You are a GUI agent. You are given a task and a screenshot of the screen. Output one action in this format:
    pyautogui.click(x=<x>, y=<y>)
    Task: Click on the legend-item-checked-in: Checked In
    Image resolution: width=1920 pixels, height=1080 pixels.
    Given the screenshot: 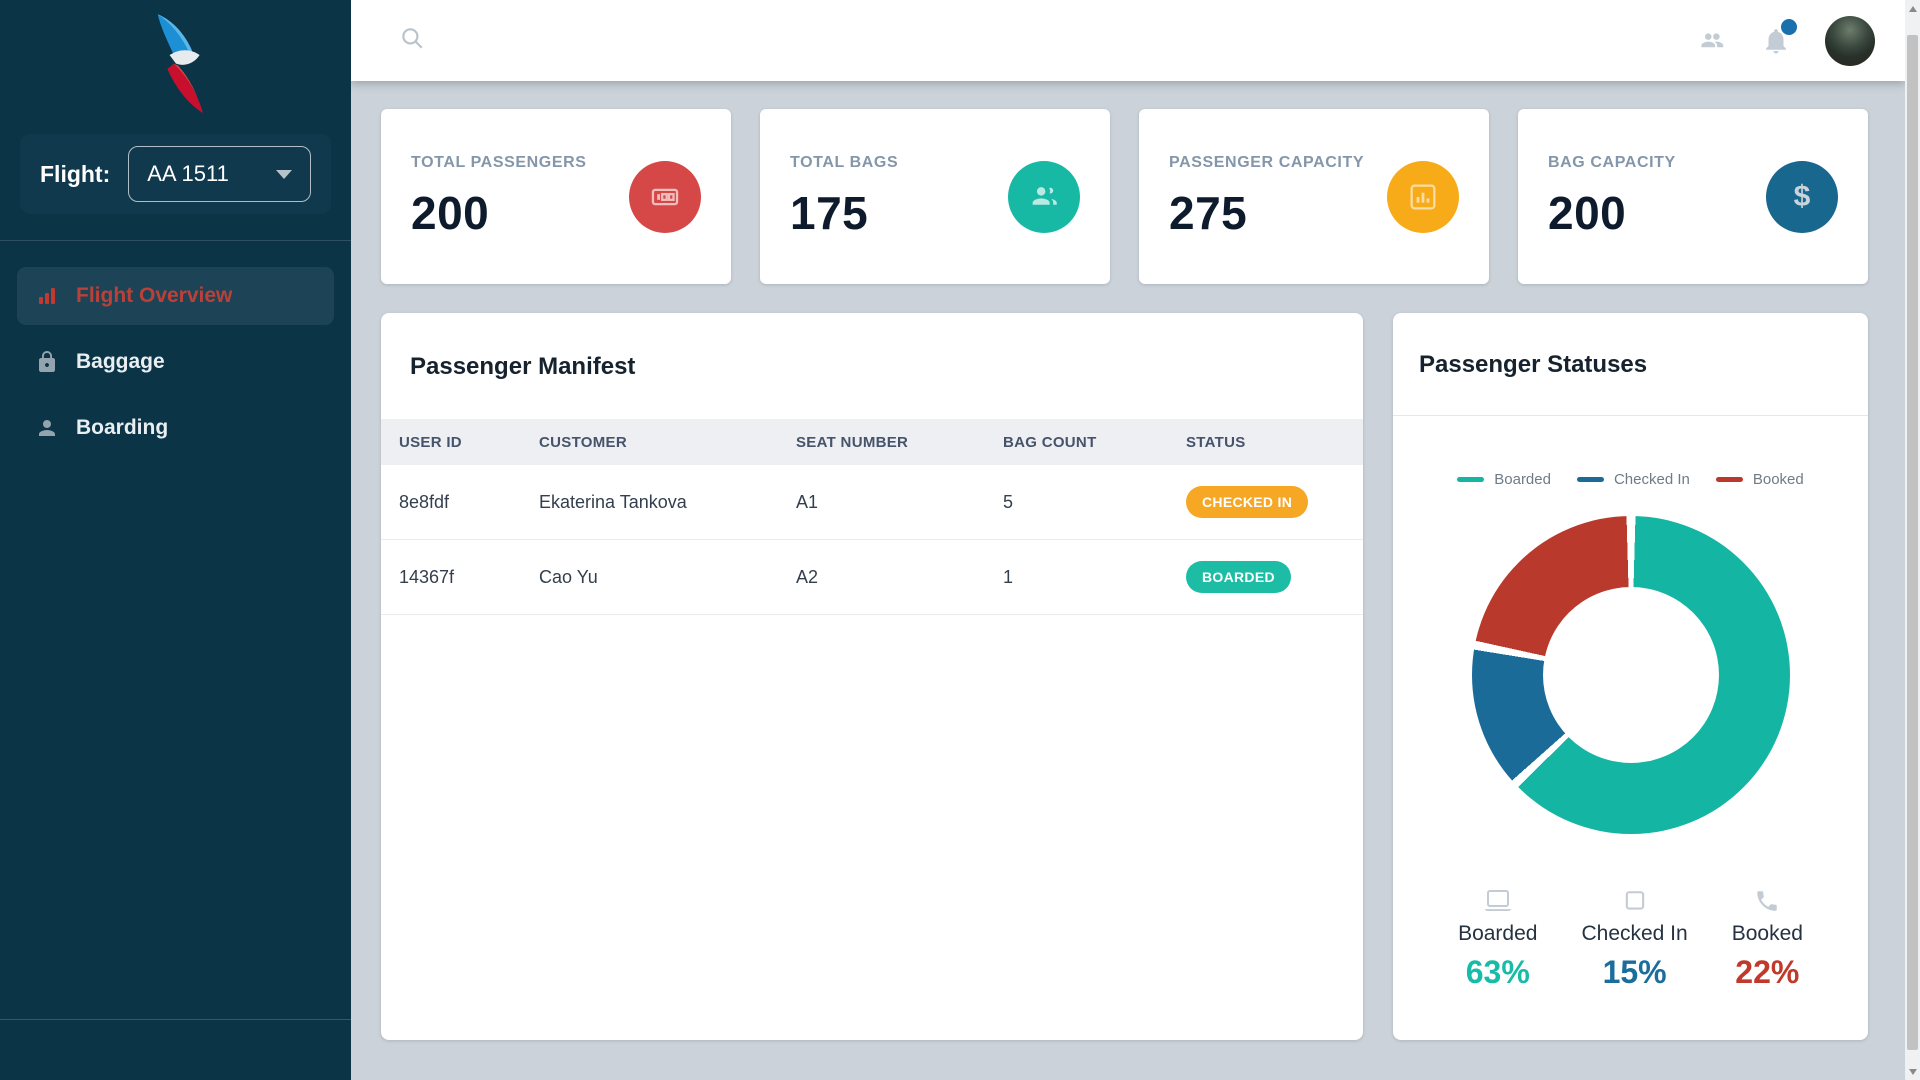 What is the action you would take?
    pyautogui.click(x=1633, y=479)
    